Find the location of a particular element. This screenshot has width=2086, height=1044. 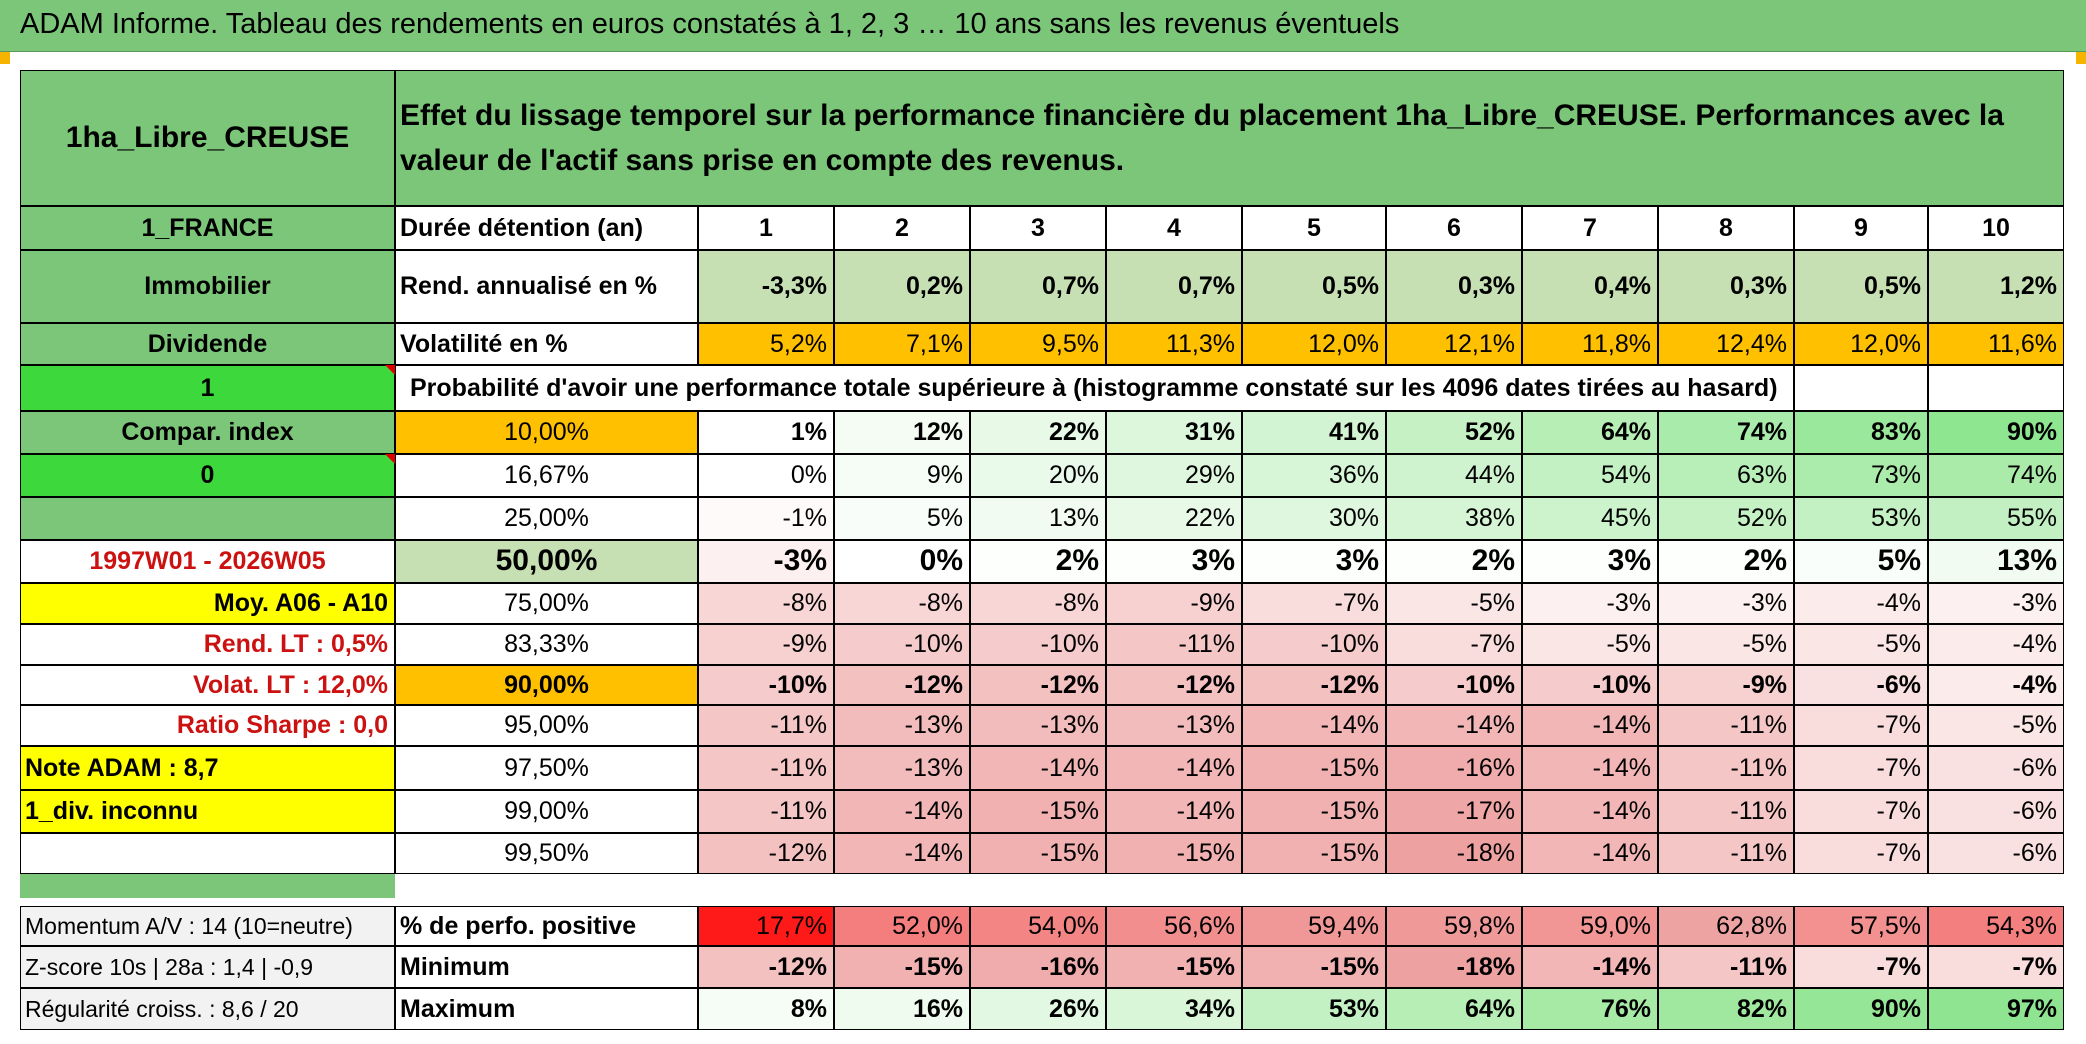

duration-col-1: 1 is located at coordinates (766, 228).